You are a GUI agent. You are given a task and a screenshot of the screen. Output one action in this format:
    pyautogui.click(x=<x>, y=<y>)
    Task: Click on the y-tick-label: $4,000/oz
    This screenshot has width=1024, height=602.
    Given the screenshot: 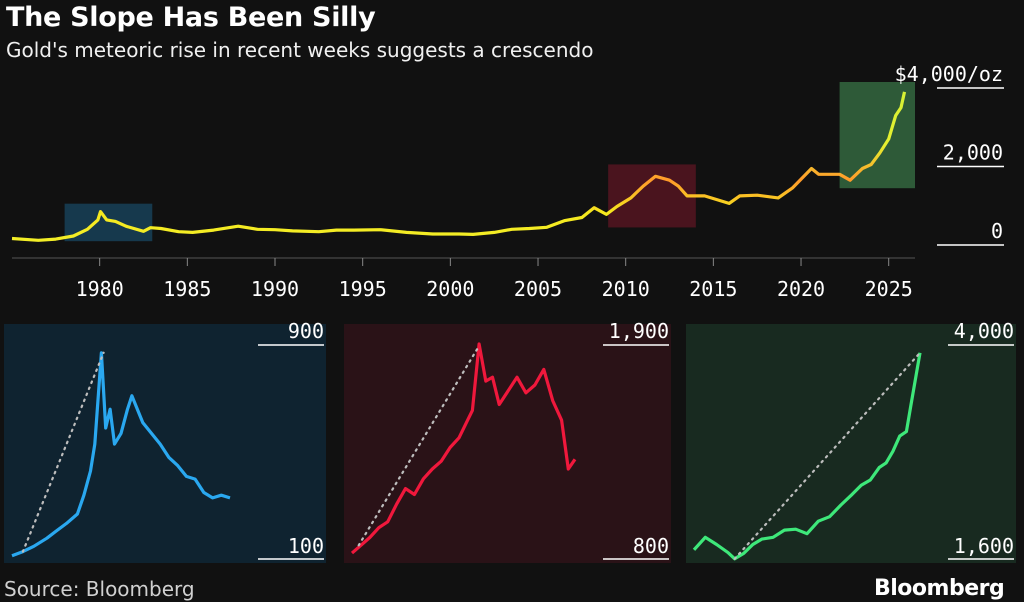 What is the action you would take?
    pyautogui.click(x=949, y=74)
    